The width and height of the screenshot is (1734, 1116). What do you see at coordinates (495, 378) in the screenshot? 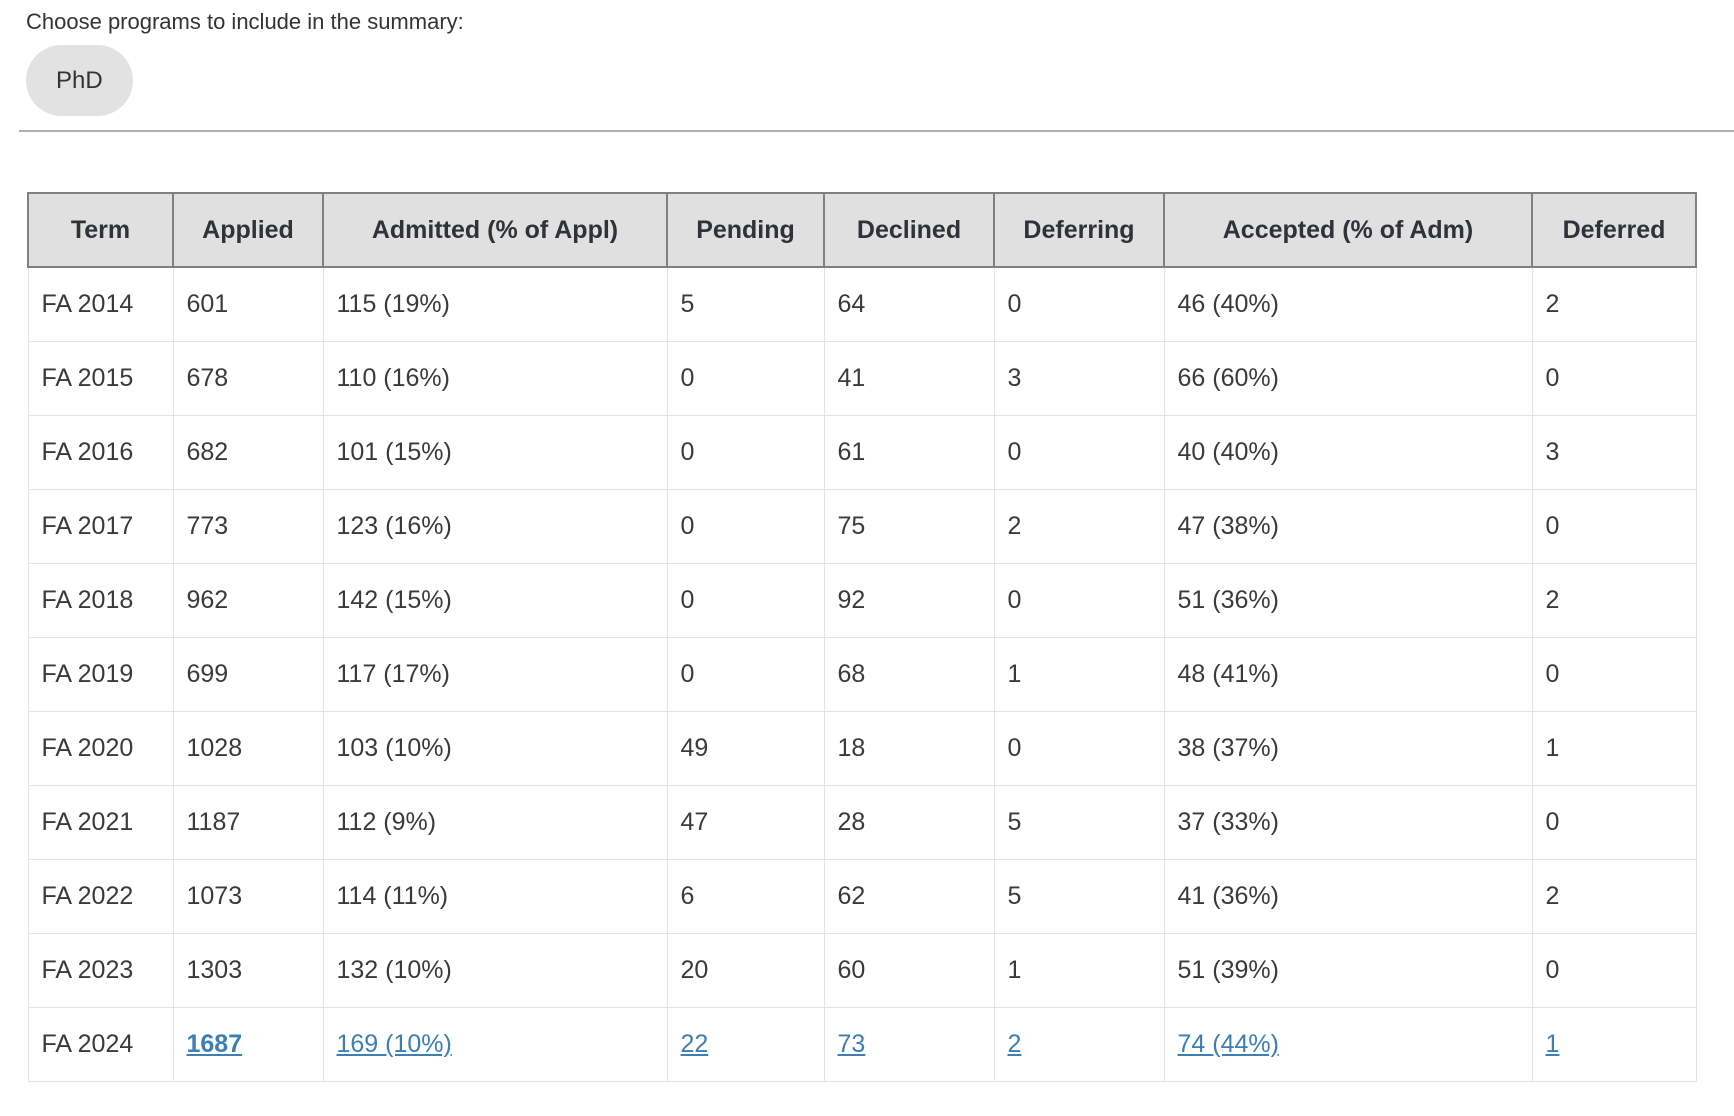
I see `cell-admitted: 110 (16%)` at bounding box center [495, 378].